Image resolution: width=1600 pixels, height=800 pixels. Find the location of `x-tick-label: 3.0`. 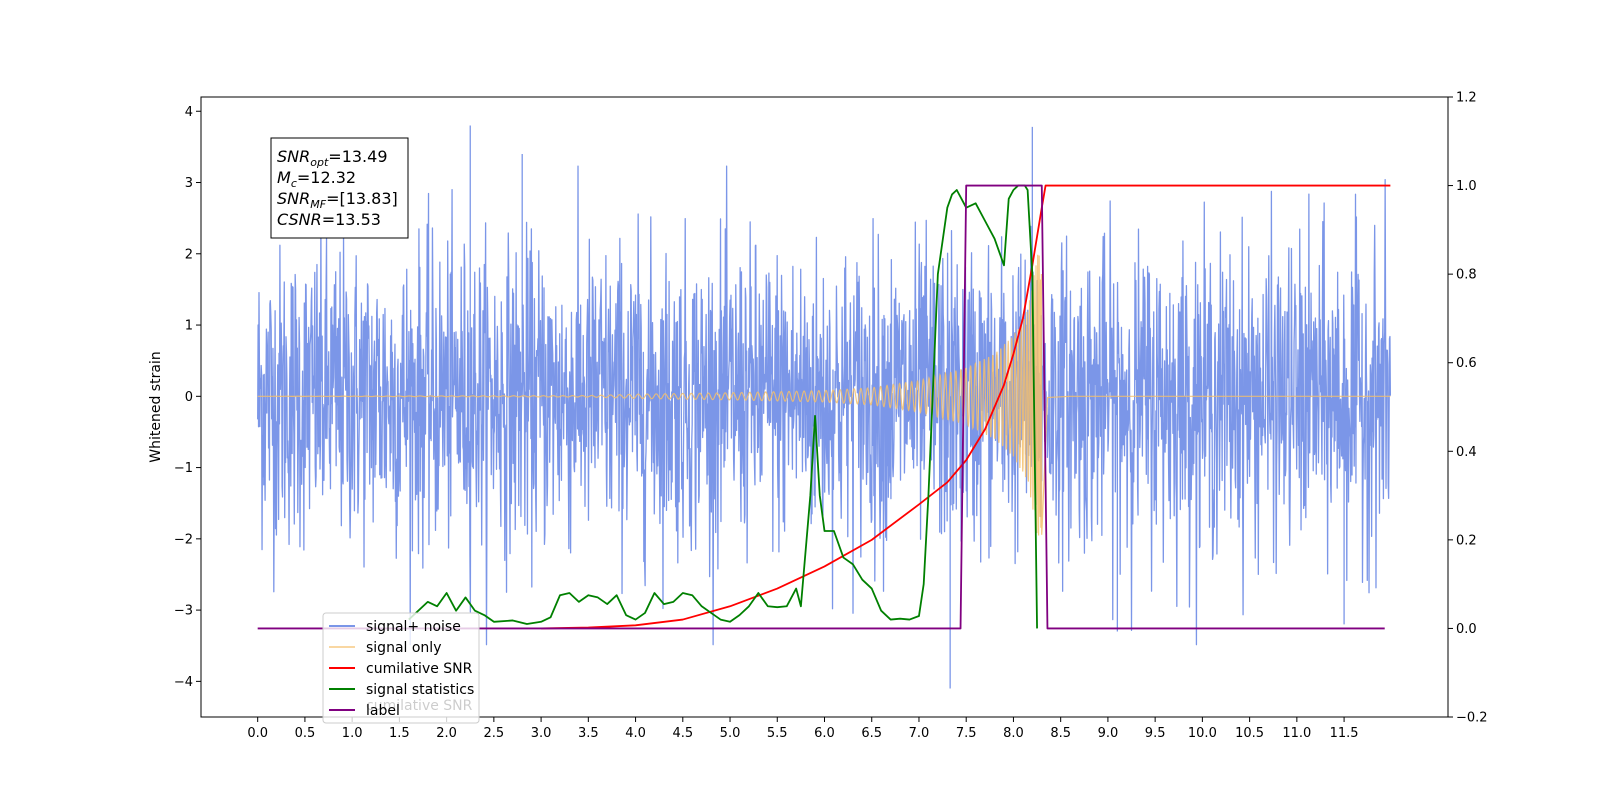

x-tick-label: 3.0 is located at coordinates (541, 733).